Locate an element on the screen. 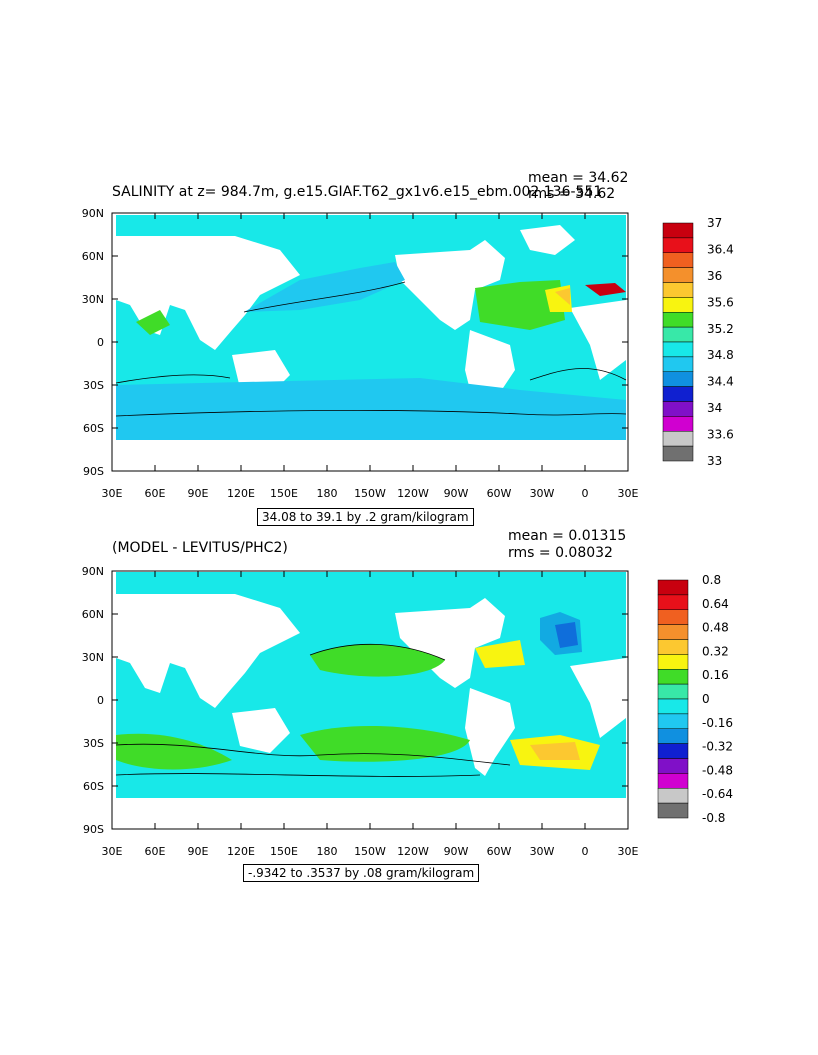 Image resolution: width=818 pixels, height=1055 pixels. map1-southern-ocean-fill is located at coordinates (371, 409).